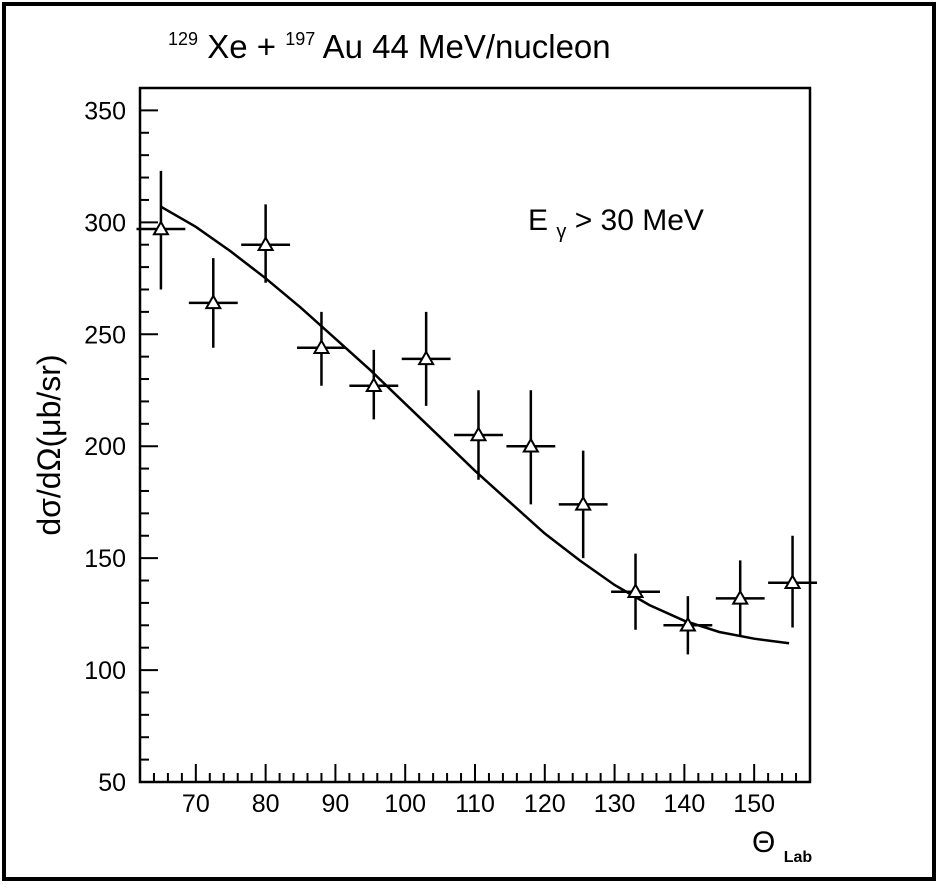  Describe the element at coordinates (763, 842) in the screenshot. I see `x-label-theta: Θ` at that location.